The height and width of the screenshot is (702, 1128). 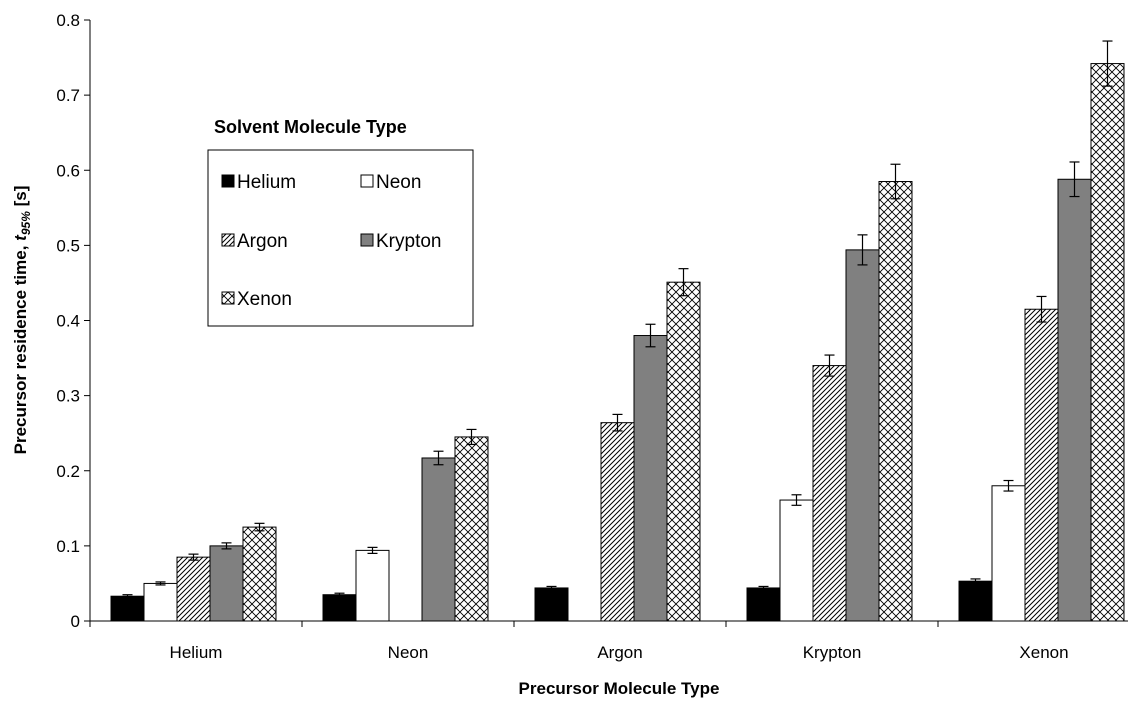 I want to click on error-bar-helium-xenon, so click(x=975, y=581).